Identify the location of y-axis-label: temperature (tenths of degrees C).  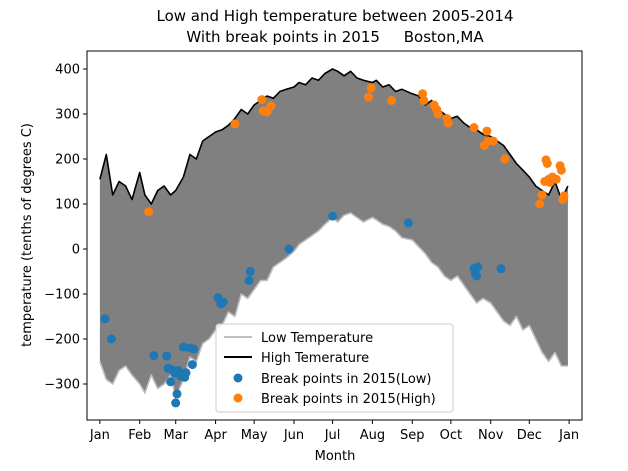
(27, 235).